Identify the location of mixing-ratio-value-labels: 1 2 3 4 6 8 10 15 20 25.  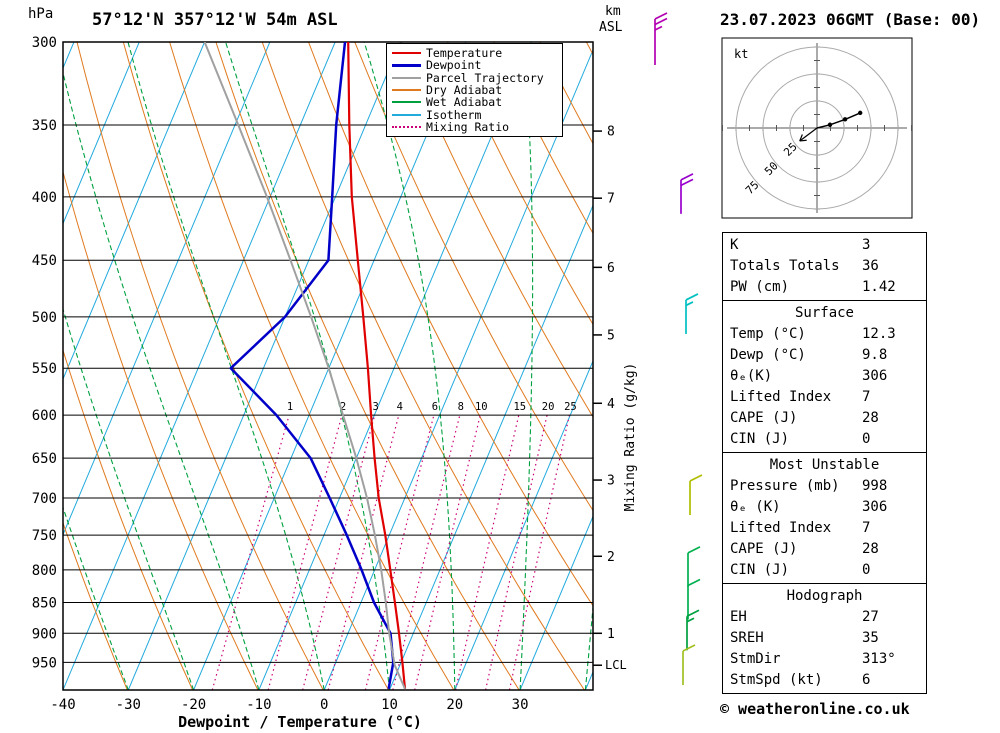
(432, 407).